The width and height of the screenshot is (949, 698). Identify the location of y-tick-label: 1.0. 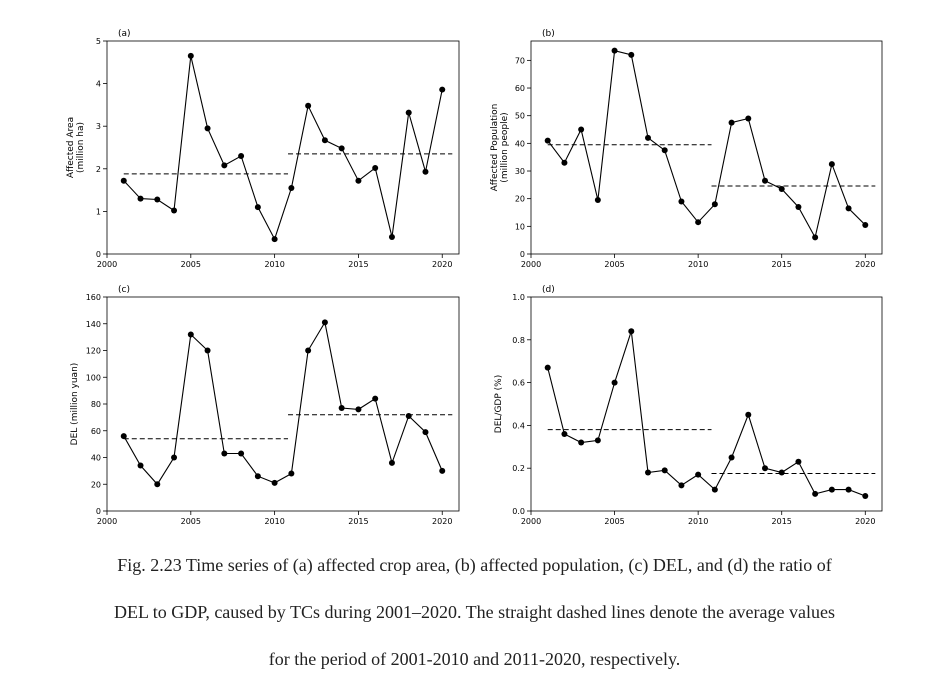
(518, 297).